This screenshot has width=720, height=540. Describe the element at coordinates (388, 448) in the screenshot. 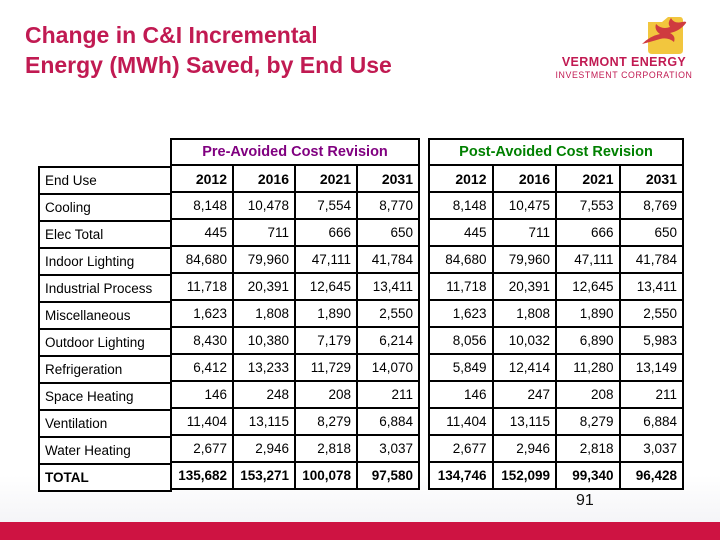

I see `data-cell: 3,037` at that location.